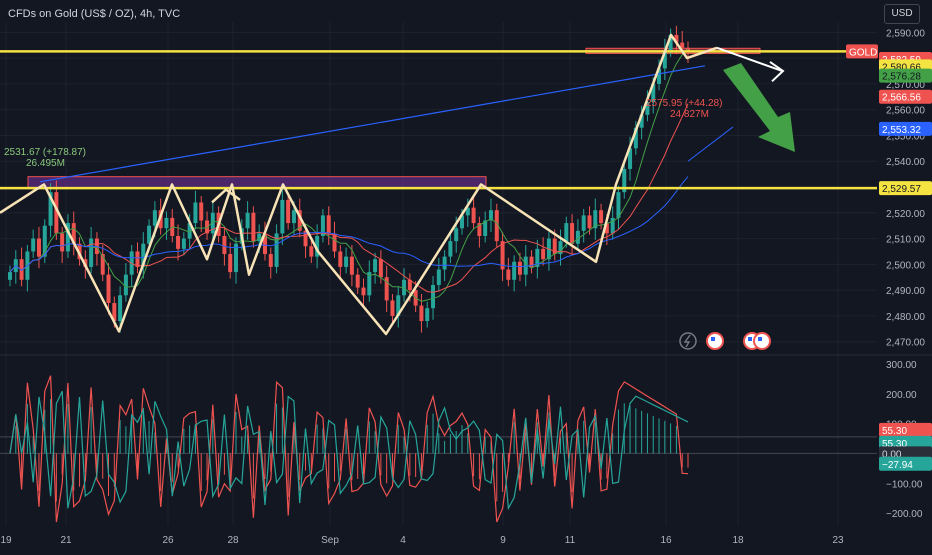  What do you see at coordinates (905, 214) in the screenshot?
I see `price-tick: 2,520.00` at bounding box center [905, 214].